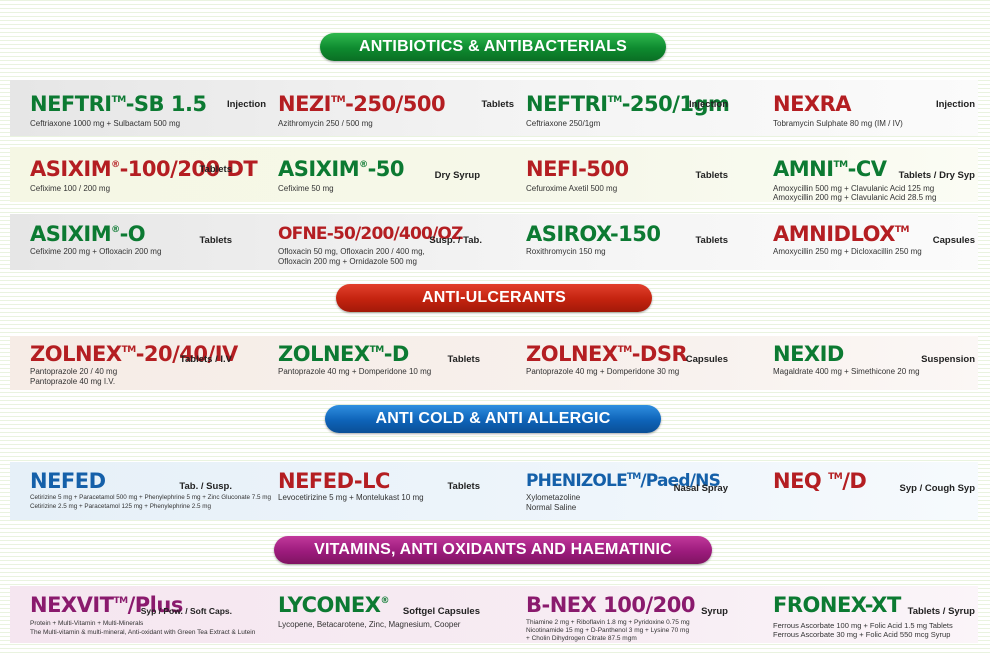  I want to click on product-composition: Cefuroxime Axetil 500 mg, so click(572, 188).